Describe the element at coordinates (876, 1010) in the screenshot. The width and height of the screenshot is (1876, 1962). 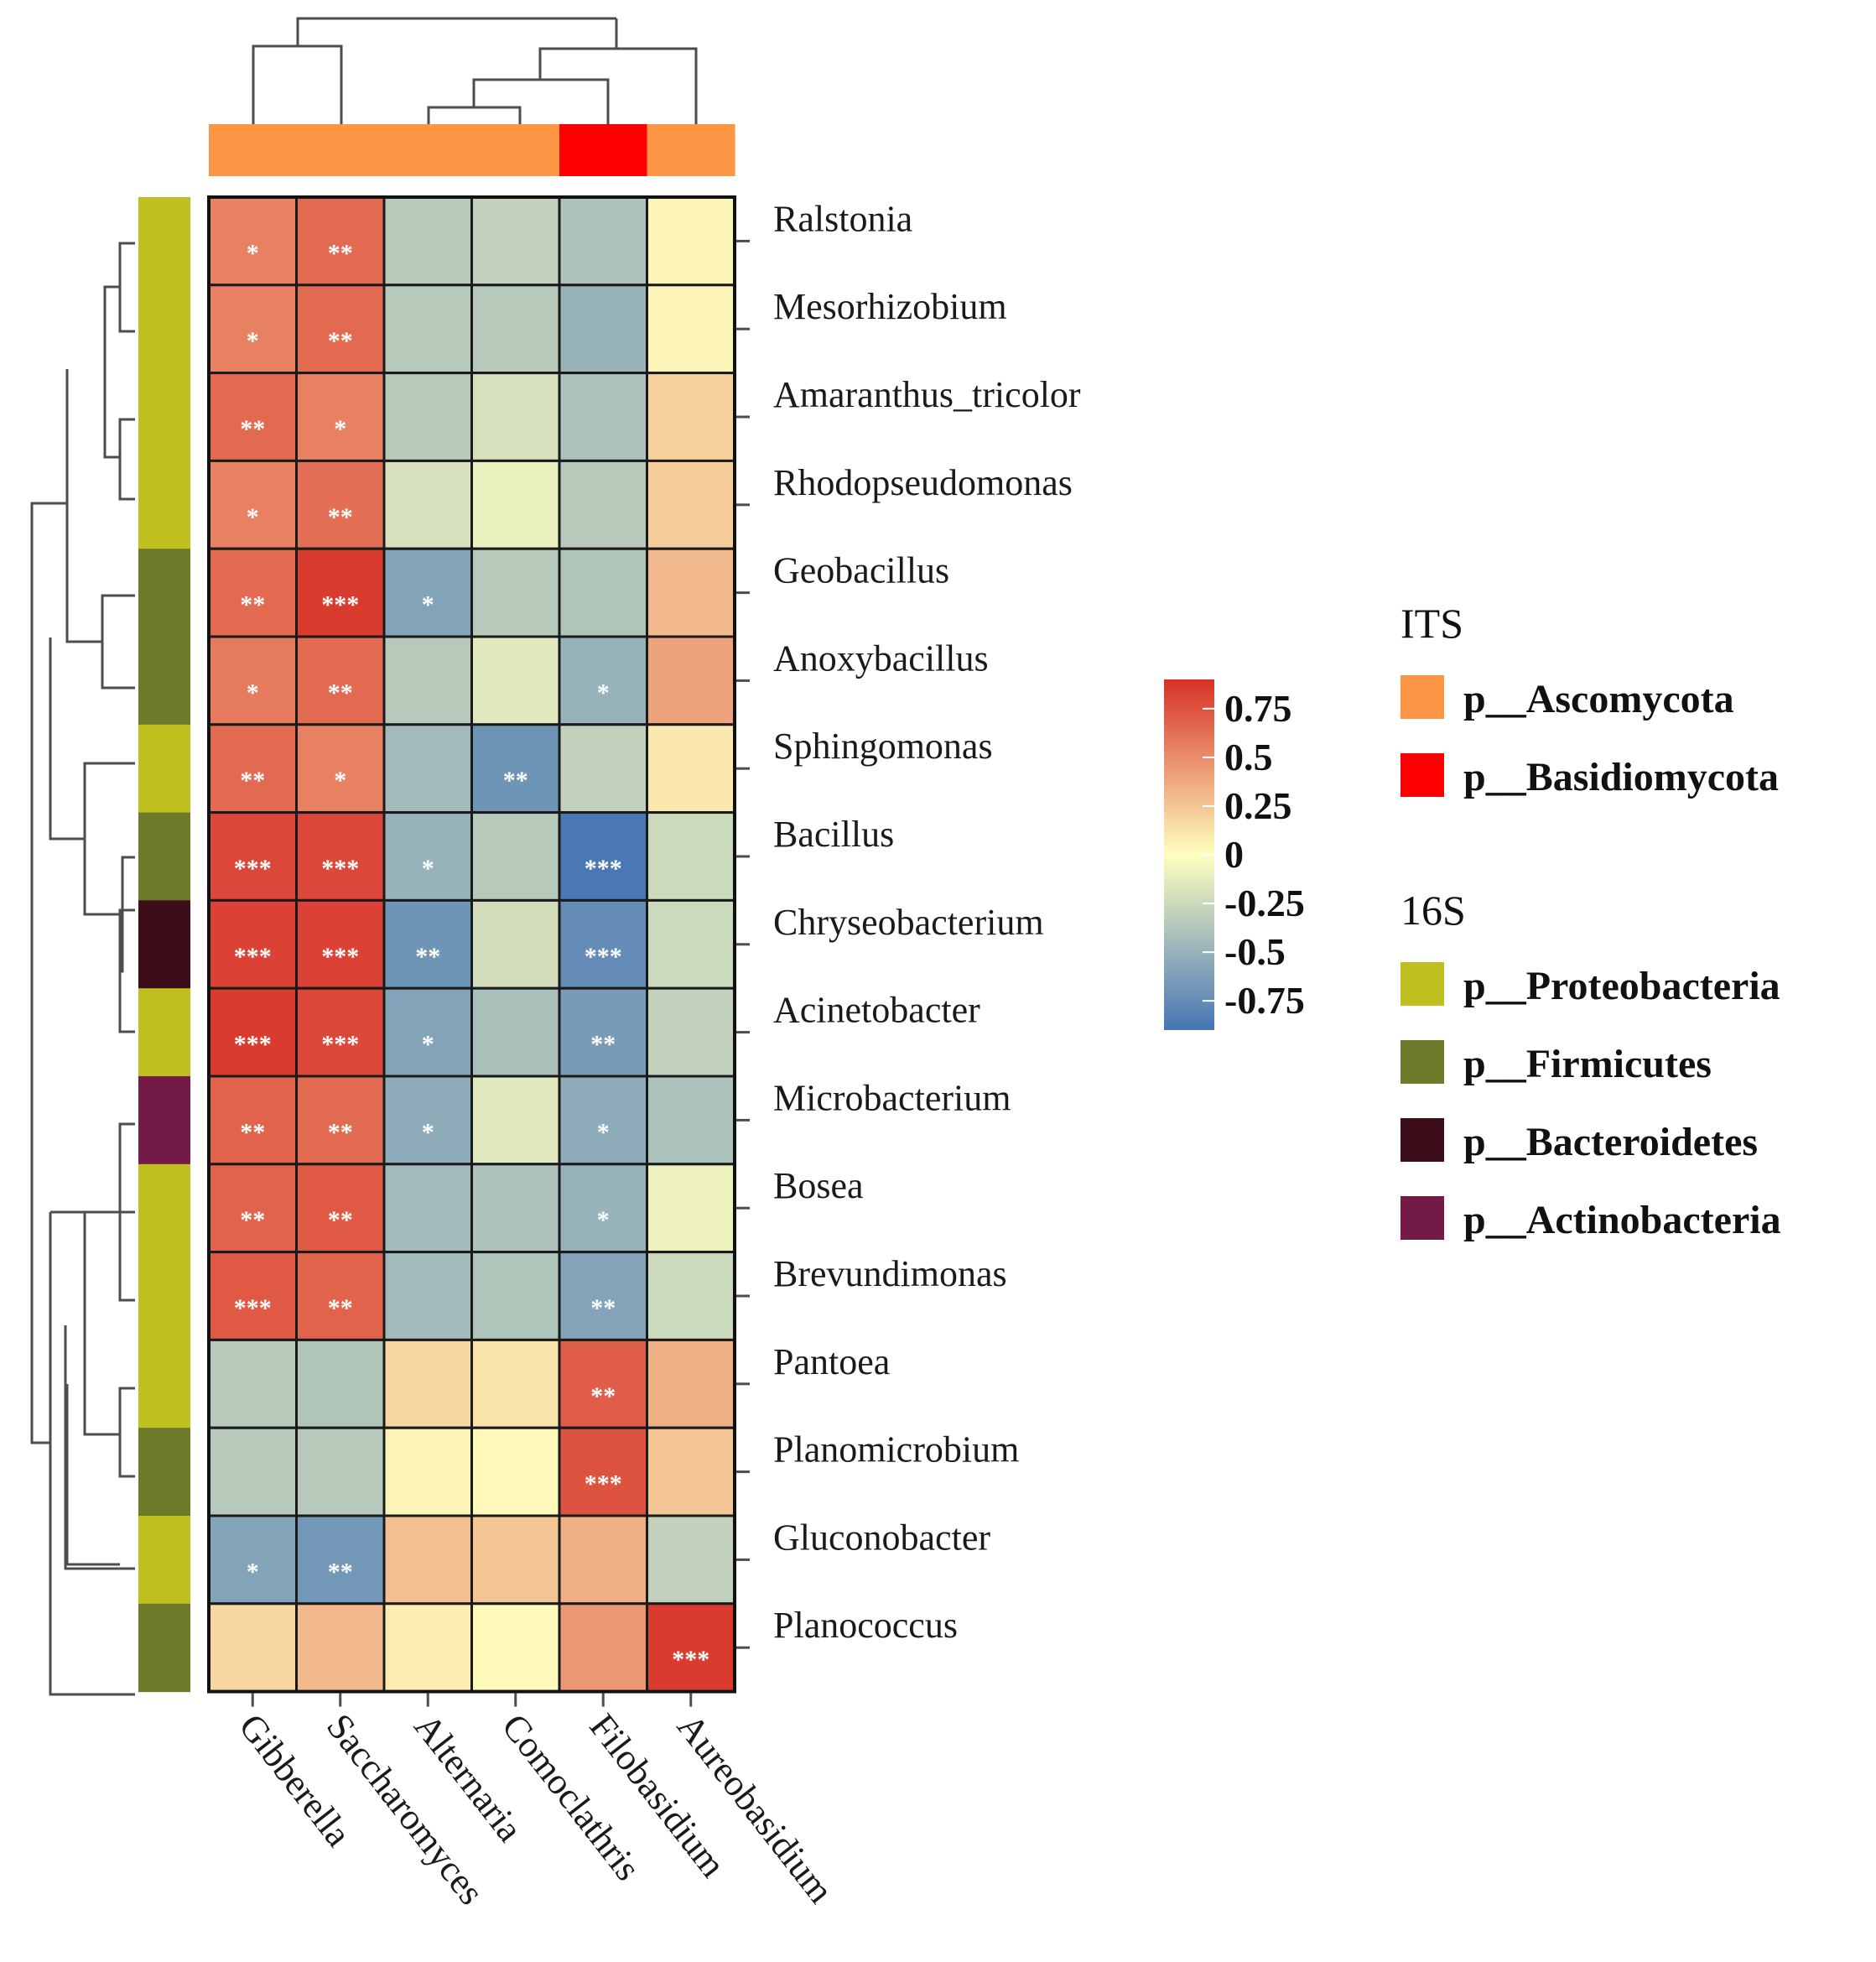
I see `row-label: Acinetobacter` at that location.